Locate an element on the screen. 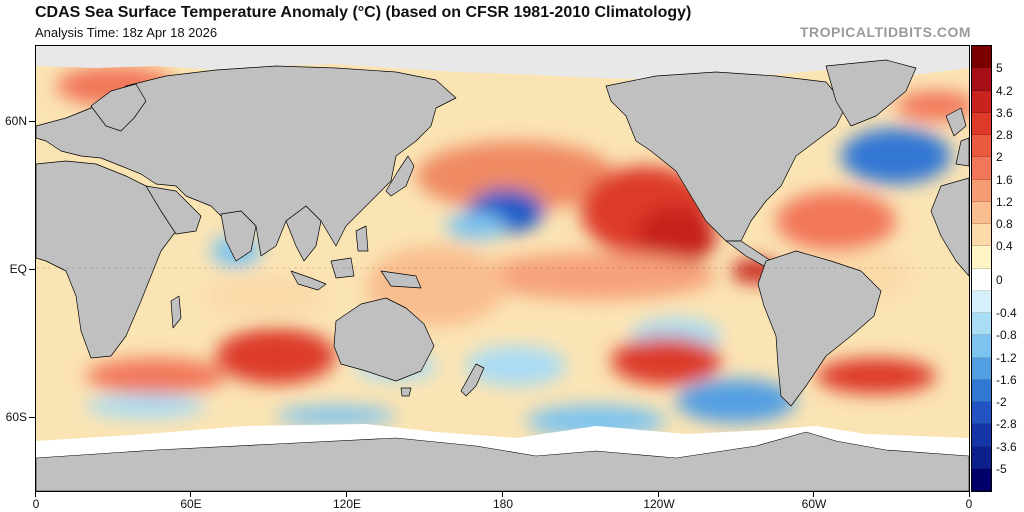 Image resolution: width=1024 pixels, height=512 pixels. indonesia is located at coordinates (308, 280).